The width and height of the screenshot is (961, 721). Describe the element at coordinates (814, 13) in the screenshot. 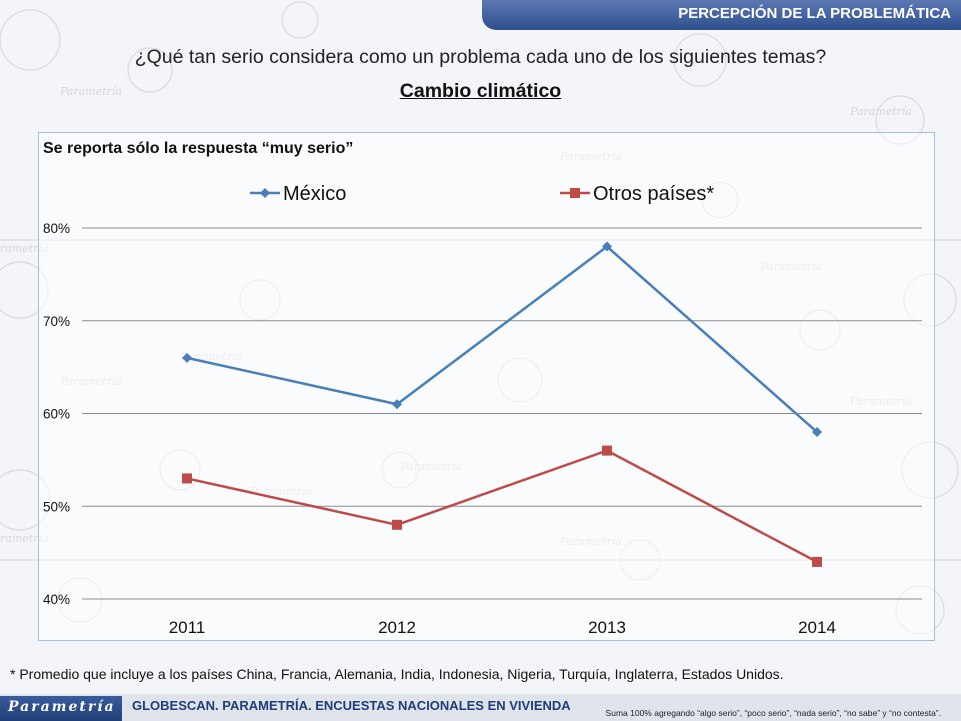

I see `header-title: PERCEPCIÓN DE LA PROBLEMÁTICA` at that location.